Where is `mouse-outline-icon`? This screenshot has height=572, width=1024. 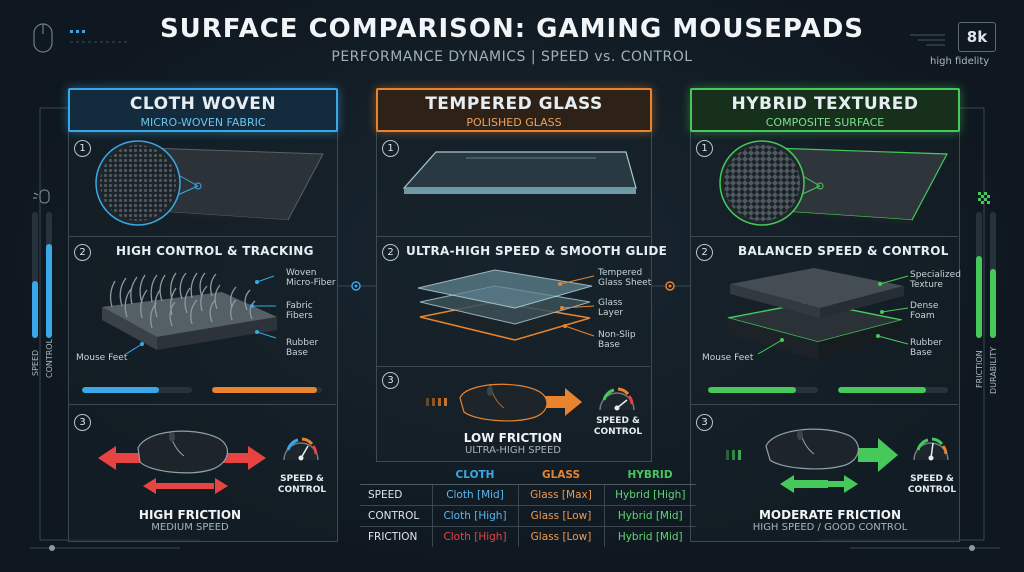
mouse-outline-icon is located at coordinates (81, 38).